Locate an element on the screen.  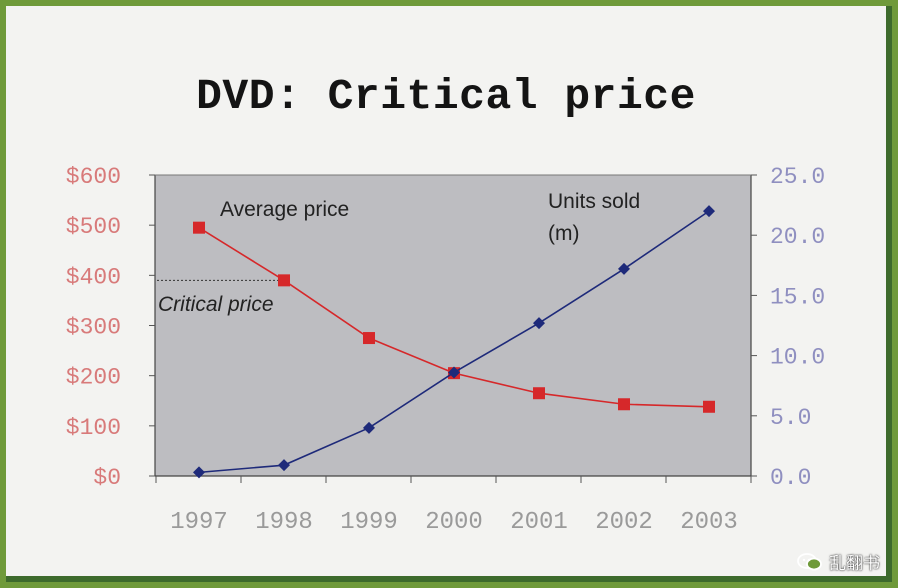
x-tick-label: 2003 is located at coordinates (709, 522).